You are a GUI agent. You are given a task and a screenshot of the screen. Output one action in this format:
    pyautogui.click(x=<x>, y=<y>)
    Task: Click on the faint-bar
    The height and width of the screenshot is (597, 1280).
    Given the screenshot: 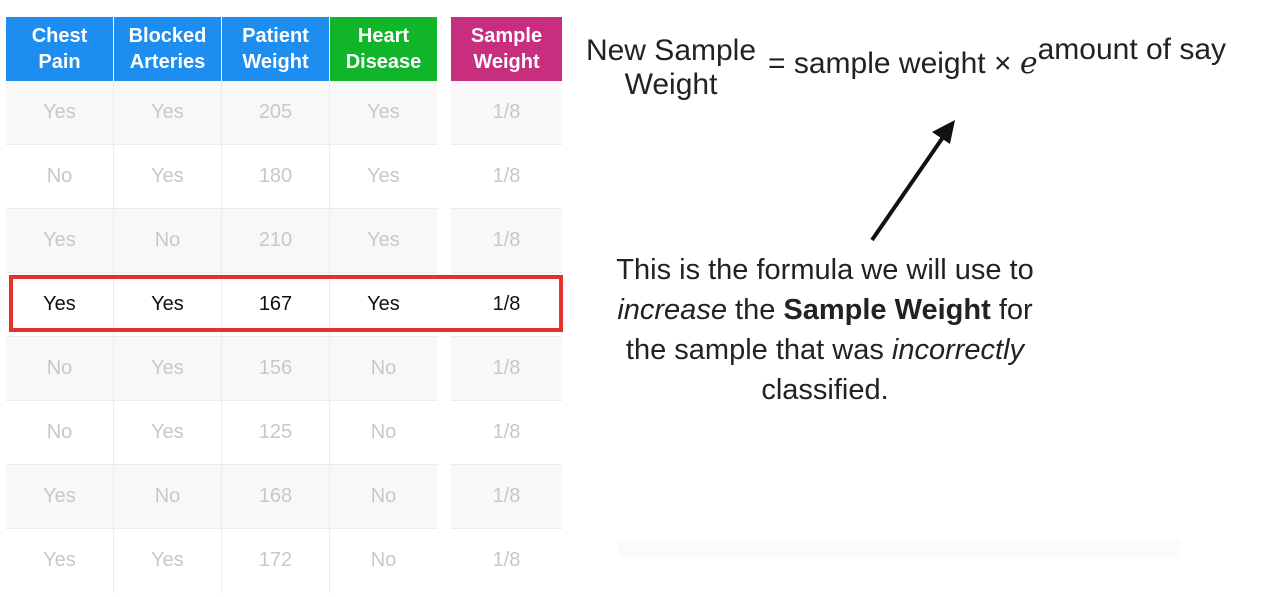 What is the action you would take?
    pyautogui.click(x=899, y=549)
    